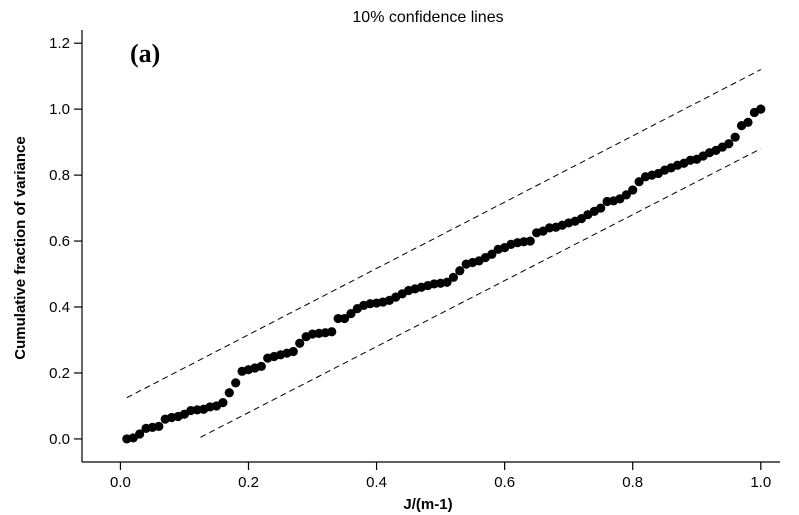 Image resolution: width=799 pixels, height=515 pixels. What do you see at coordinates (20, 247) in the screenshot?
I see `y-axis-label: Cumulative fraction of variance` at bounding box center [20, 247].